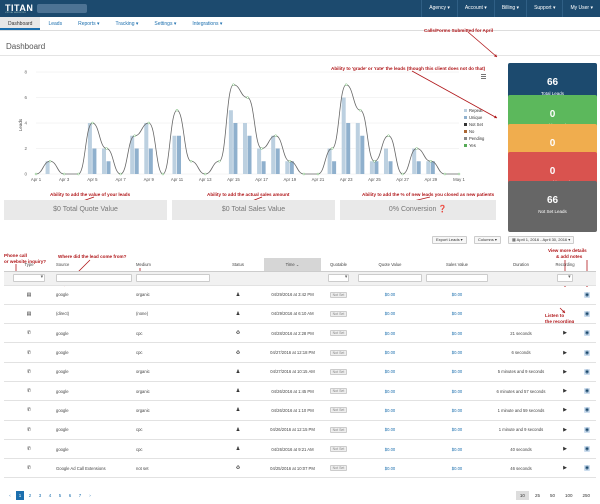 The image size is (600, 504). What do you see at coordinates (55, 24) in the screenshot?
I see `tab-leads: Leads` at bounding box center [55, 24].